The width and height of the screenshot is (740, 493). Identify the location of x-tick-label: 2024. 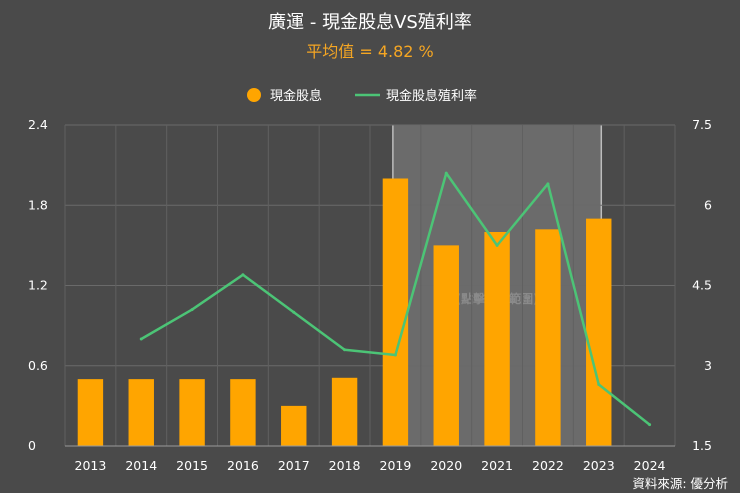
(650, 465).